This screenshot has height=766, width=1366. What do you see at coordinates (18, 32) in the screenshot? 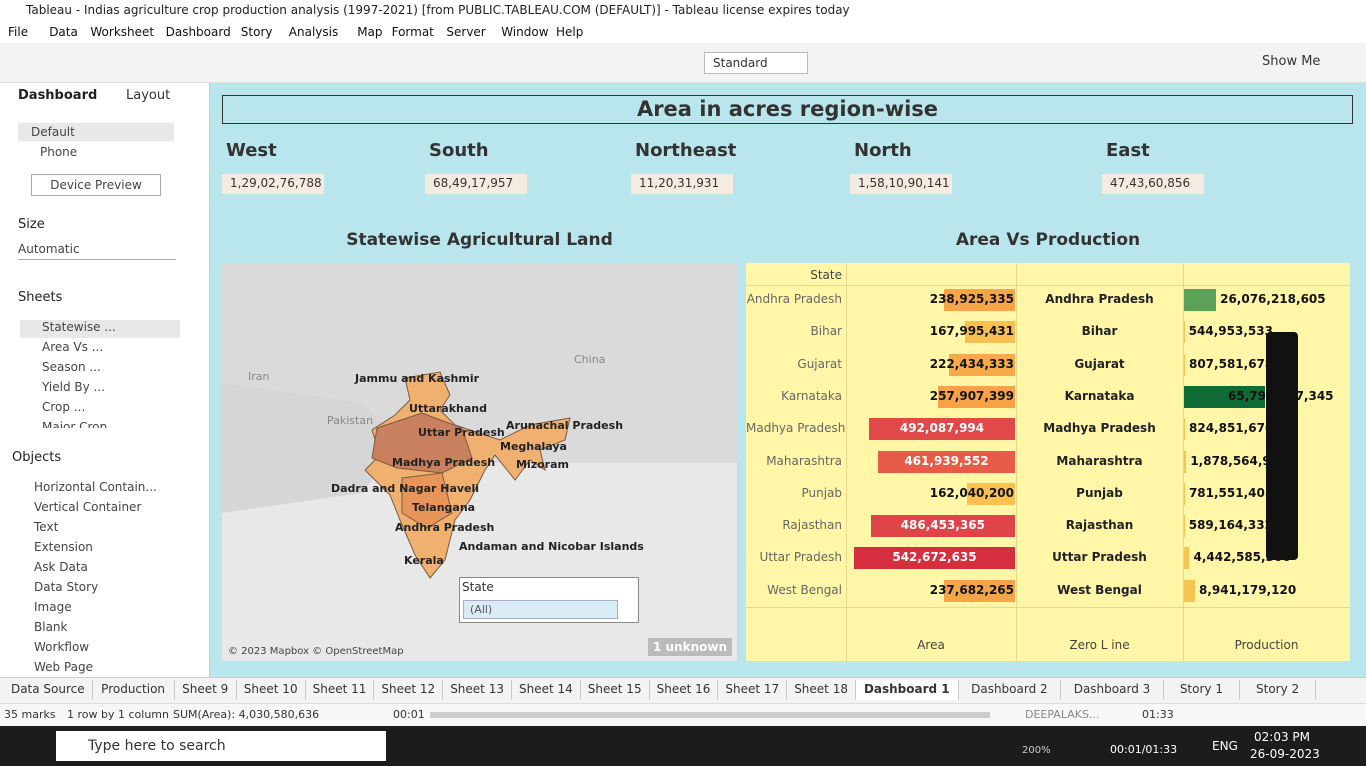
I see `menu-item: File` at bounding box center [18, 32].